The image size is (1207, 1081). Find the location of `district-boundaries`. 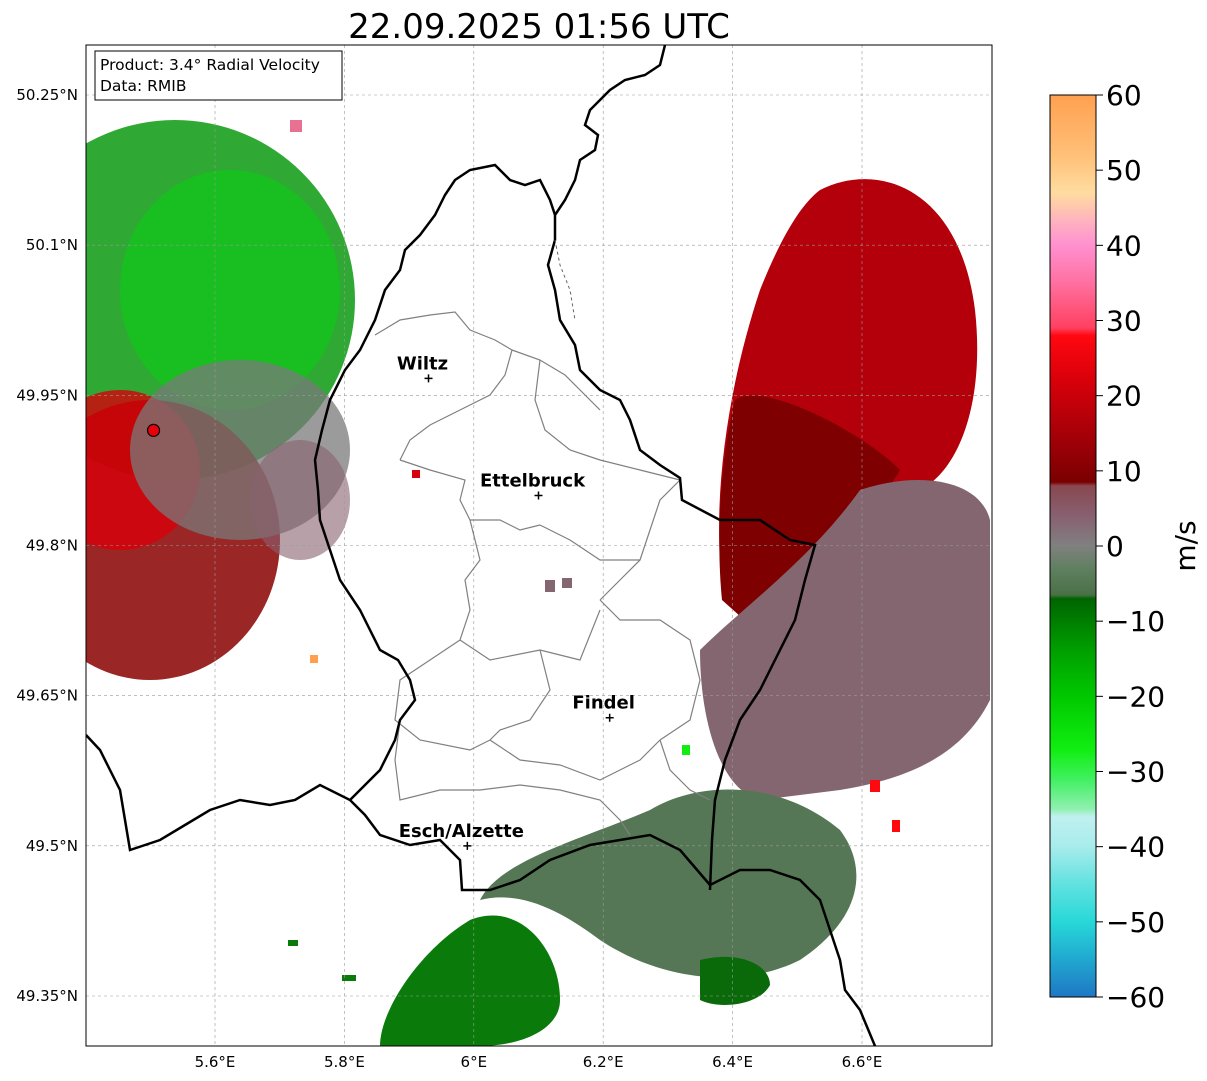

district-boundaries is located at coordinates (542, 573).